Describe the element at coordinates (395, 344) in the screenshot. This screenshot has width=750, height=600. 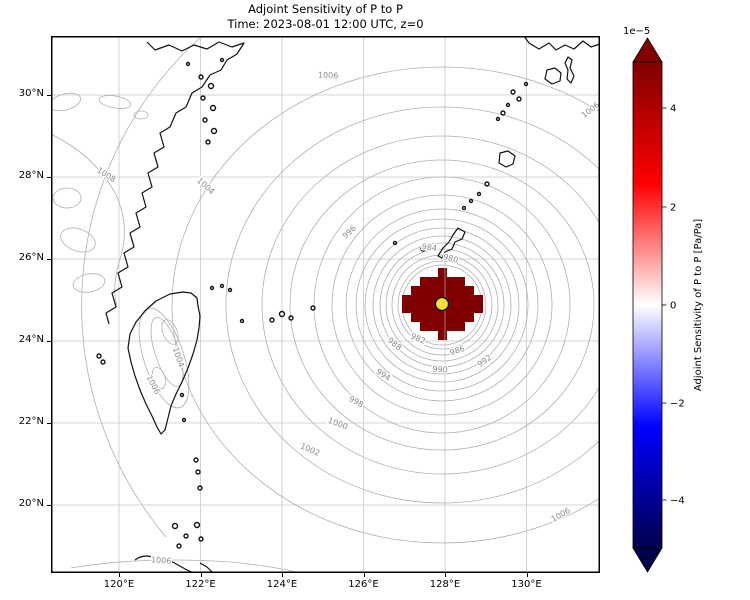
I see `contour-label: 988` at that location.